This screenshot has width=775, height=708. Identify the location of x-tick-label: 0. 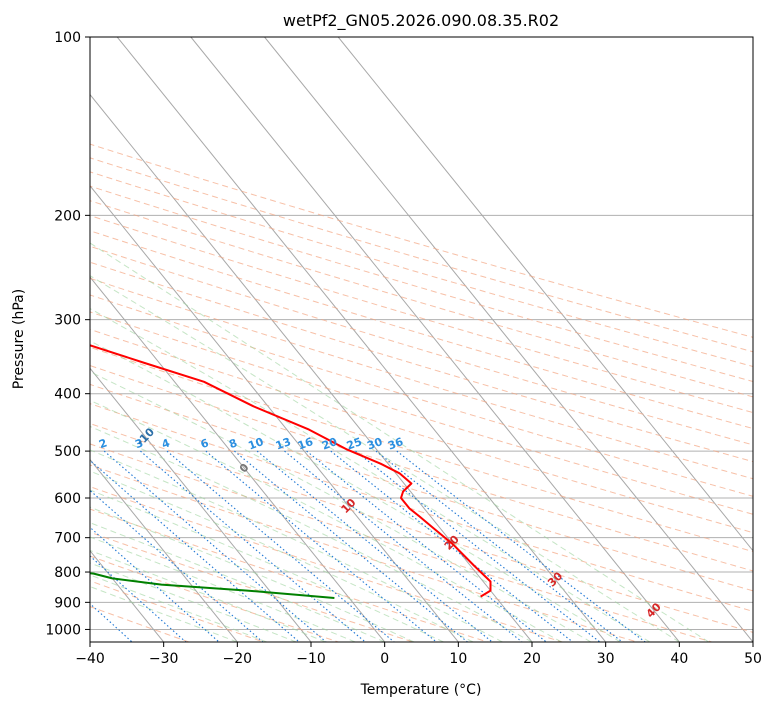
(384, 659).